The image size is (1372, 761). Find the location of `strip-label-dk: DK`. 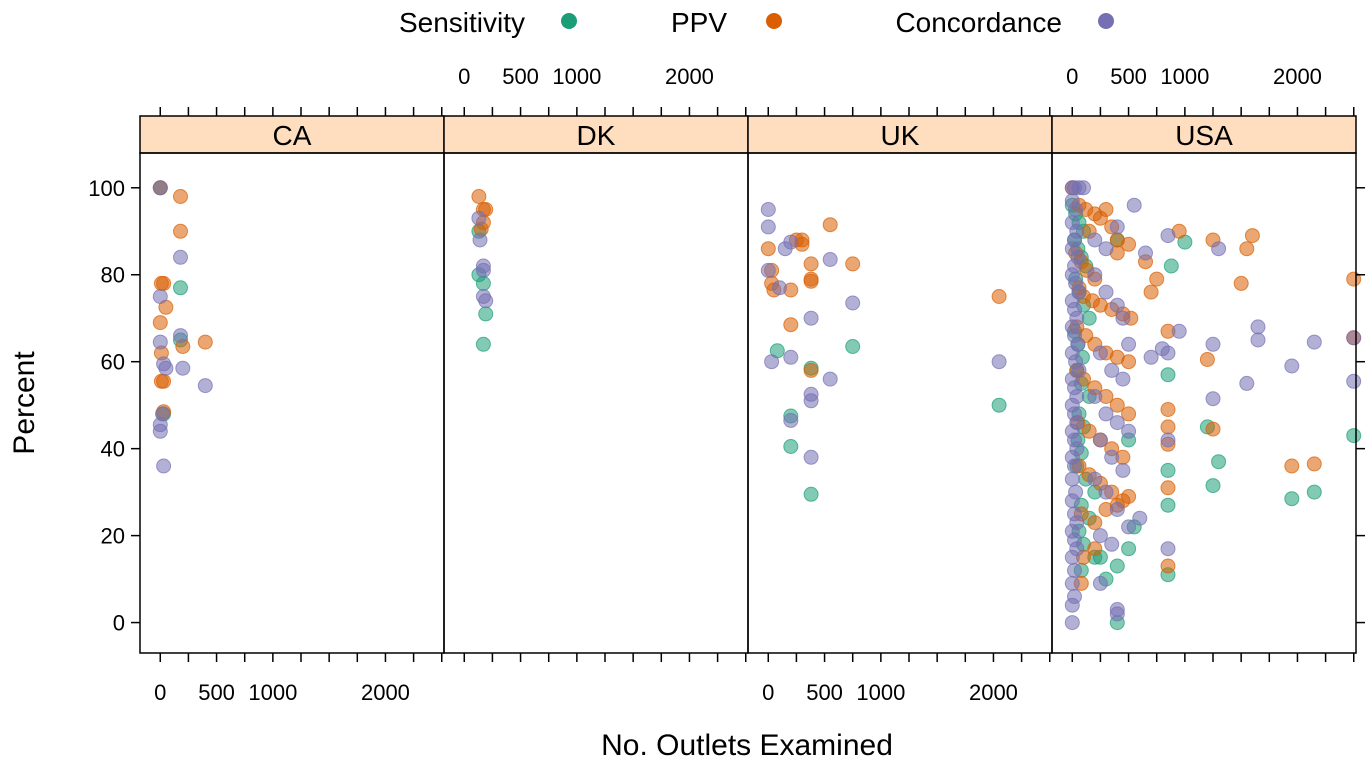

strip-label-dk: DK is located at coordinates (596, 135).